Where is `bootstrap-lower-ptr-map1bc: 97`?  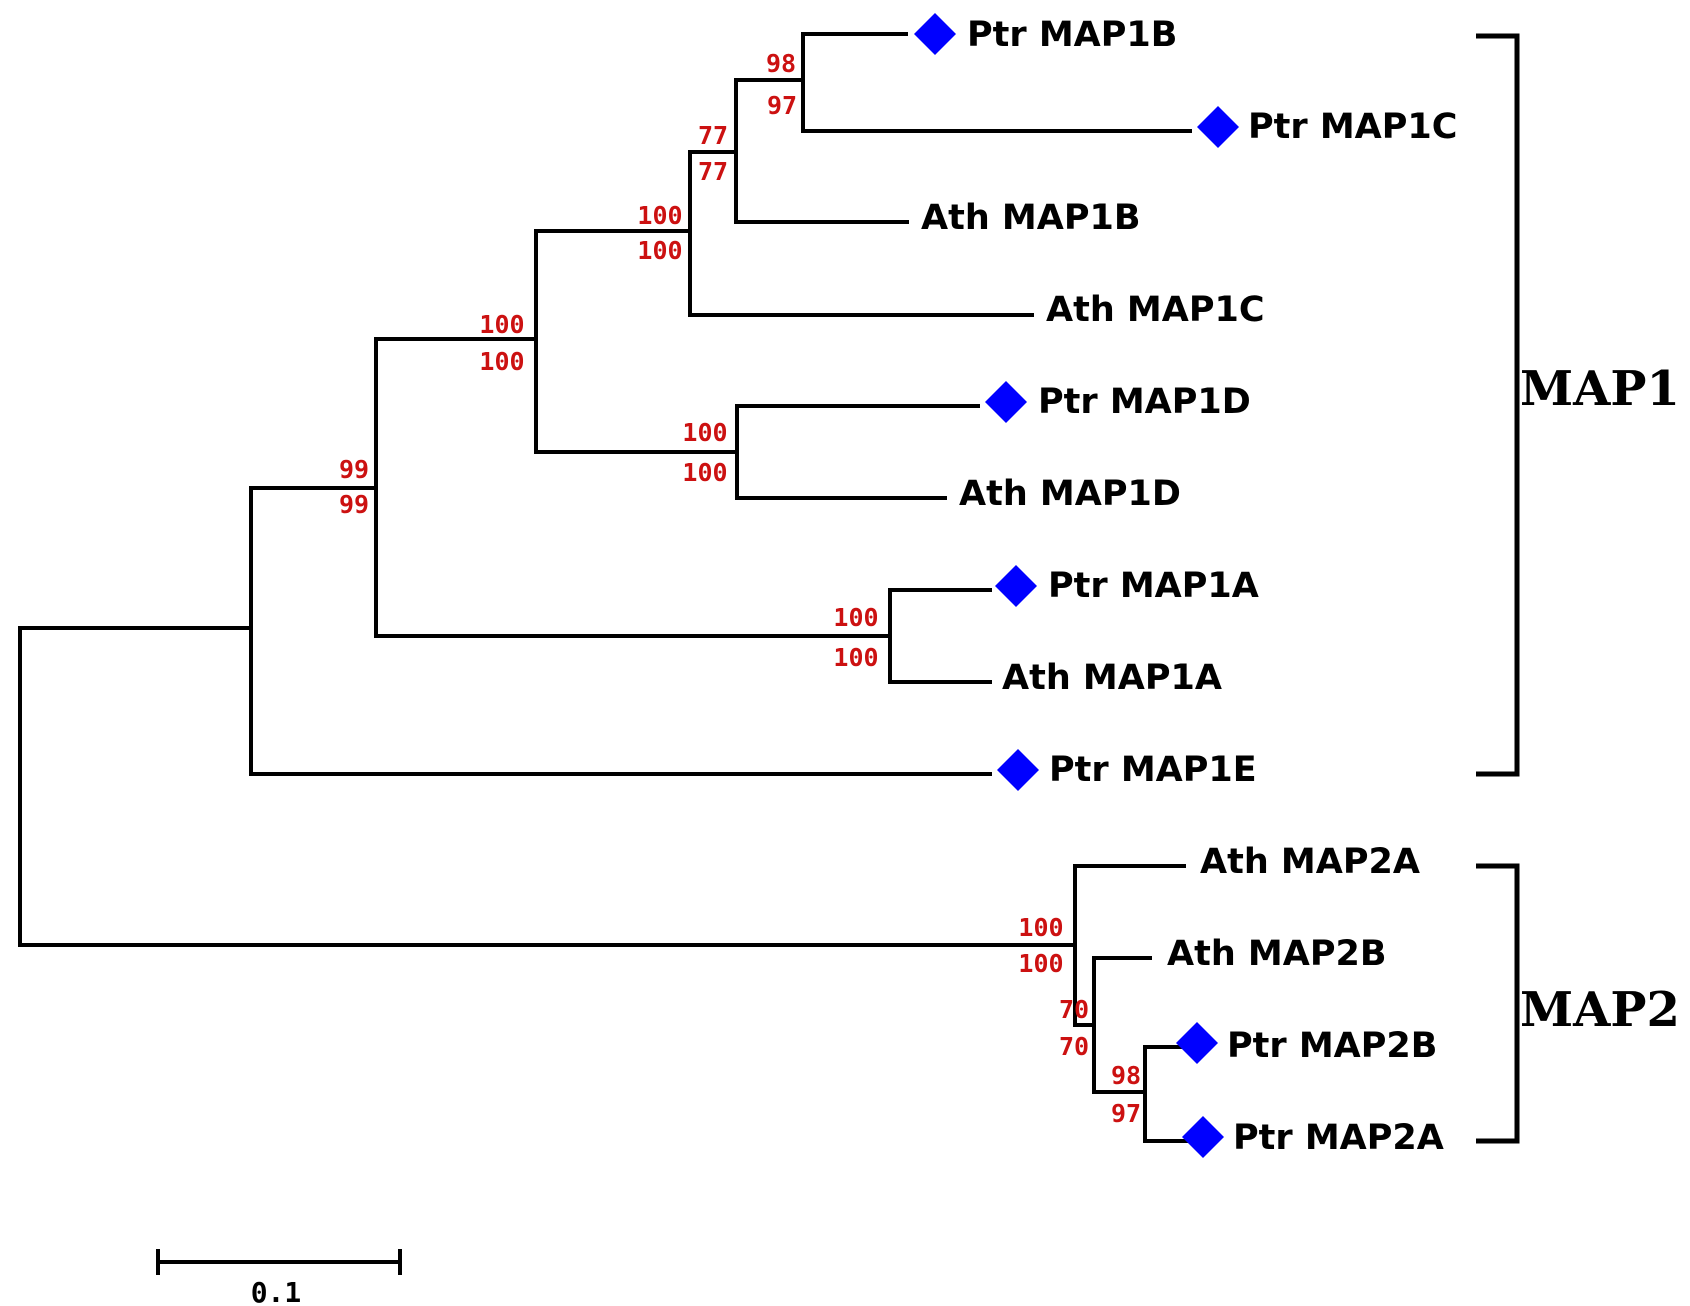
bootstrap-lower-ptr-map1bc: 97 is located at coordinates (782, 105).